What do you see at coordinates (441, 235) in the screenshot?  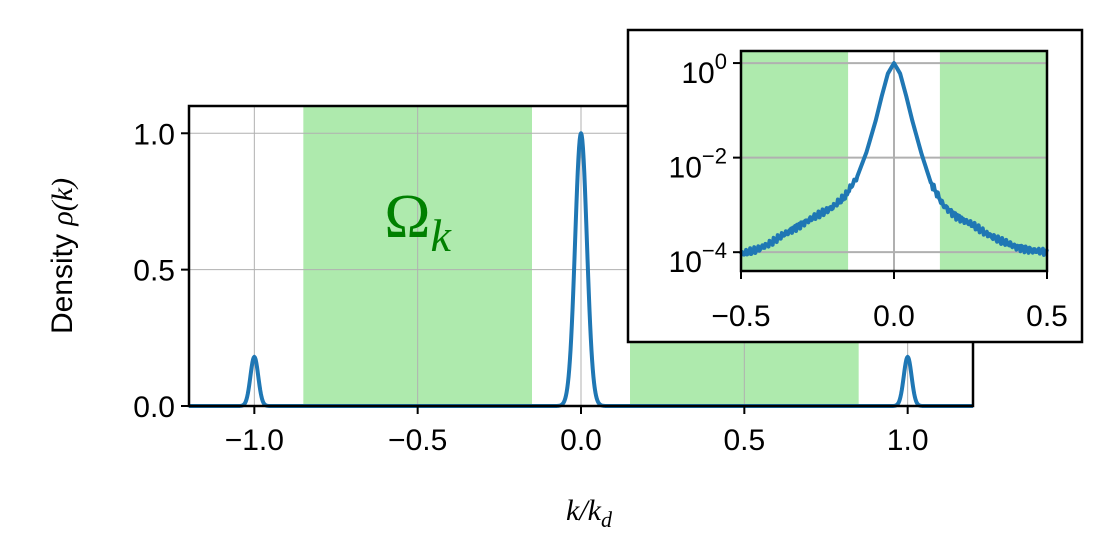 I see `omega-subscript: k` at bounding box center [441, 235].